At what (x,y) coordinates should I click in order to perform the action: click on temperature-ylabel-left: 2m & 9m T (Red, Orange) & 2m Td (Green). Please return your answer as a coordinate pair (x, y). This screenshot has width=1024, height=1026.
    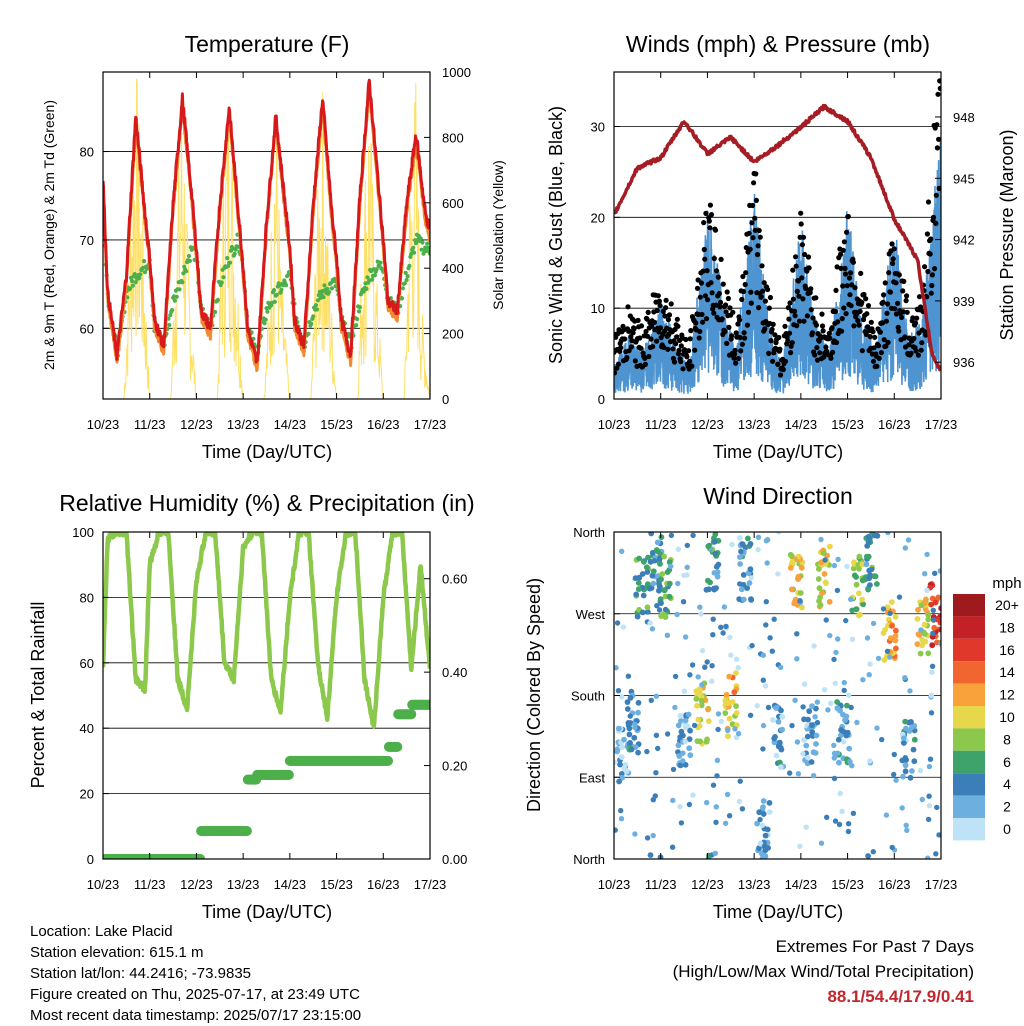
    Looking at the image, I should click on (49, 235).